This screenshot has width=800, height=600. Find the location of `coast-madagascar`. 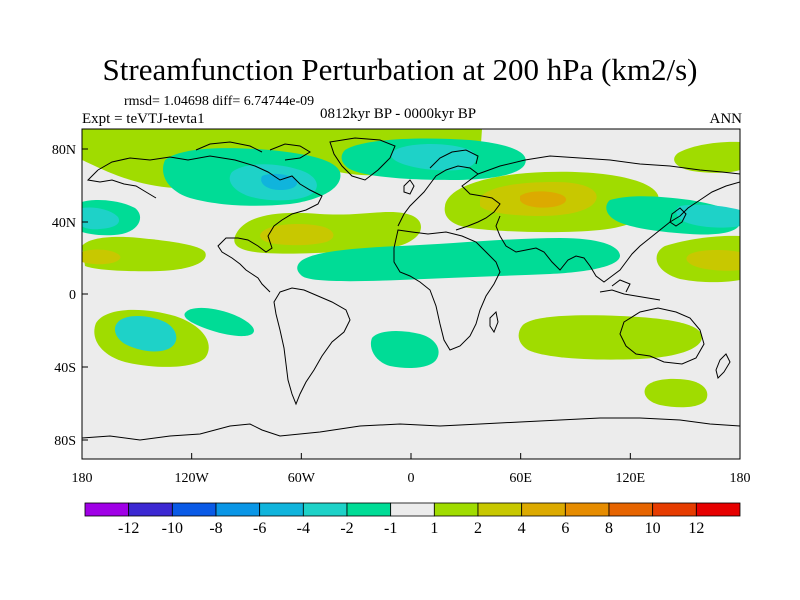

coast-madagascar is located at coordinates (494, 322).